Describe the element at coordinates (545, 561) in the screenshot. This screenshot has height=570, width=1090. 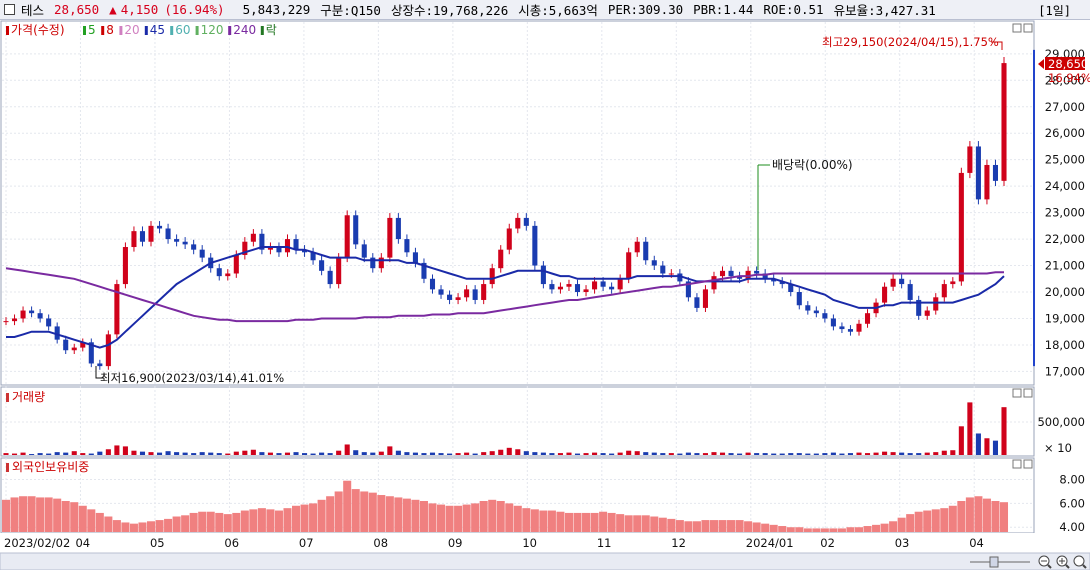
I see `scroll-bar` at that location.